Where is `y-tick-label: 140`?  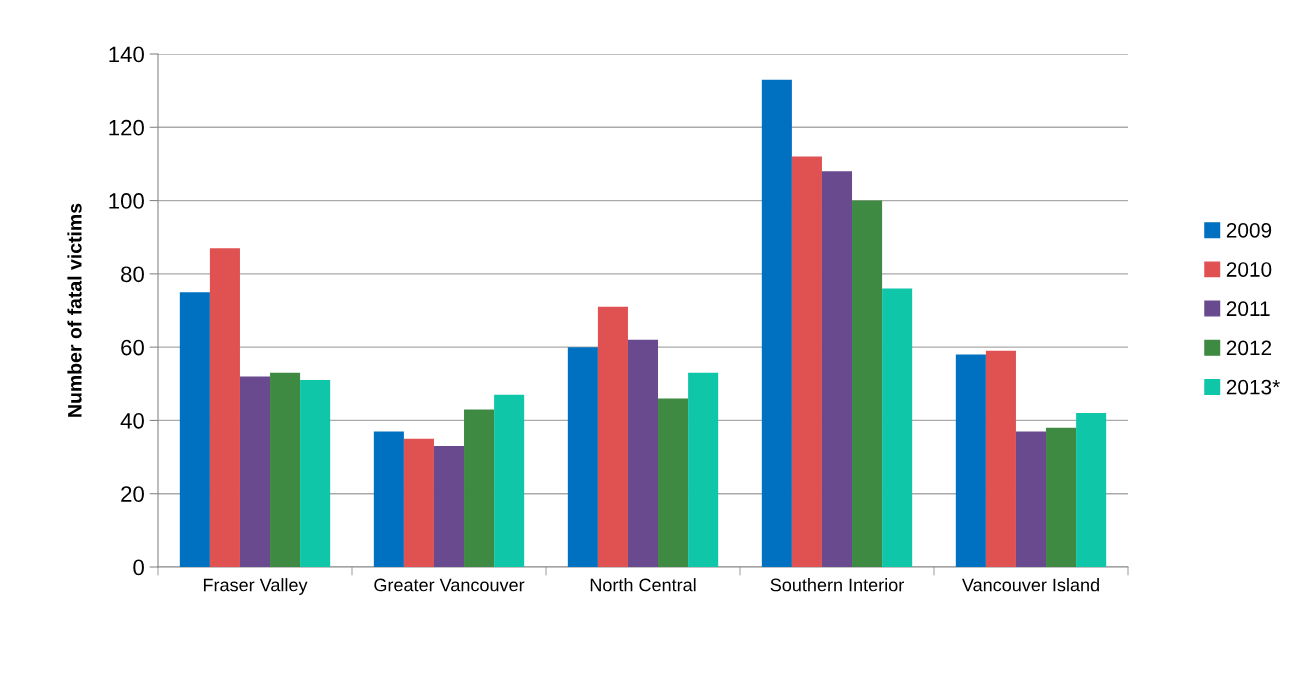 y-tick-label: 140 is located at coordinates (126, 54).